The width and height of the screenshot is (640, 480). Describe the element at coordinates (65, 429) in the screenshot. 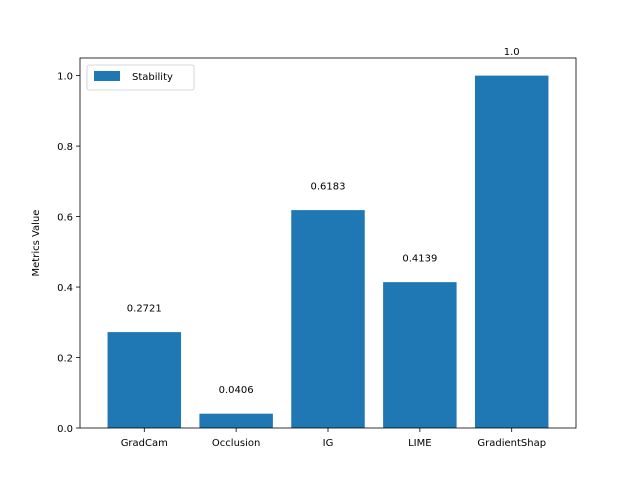

I see `y-tick-label-0-0: 0.0` at that location.